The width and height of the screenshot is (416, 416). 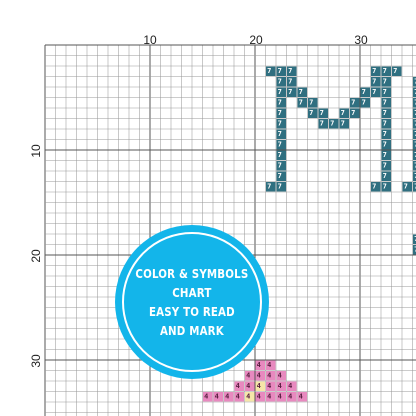 What do you see at coordinates (256, 40) in the screenshot?
I see `col-label-20: 20` at bounding box center [256, 40].